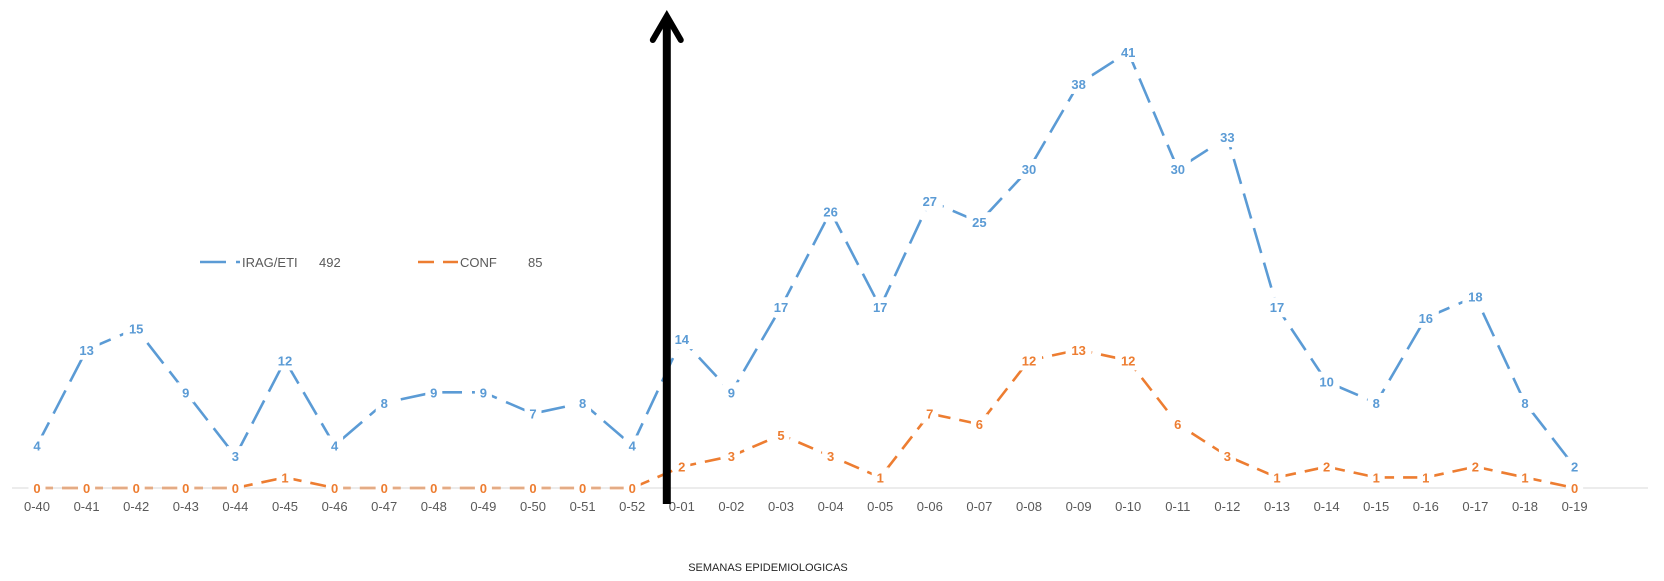 The width and height of the screenshot is (1664, 581). I want to click on x-tick-label: 0-09, so click(1079, 506).